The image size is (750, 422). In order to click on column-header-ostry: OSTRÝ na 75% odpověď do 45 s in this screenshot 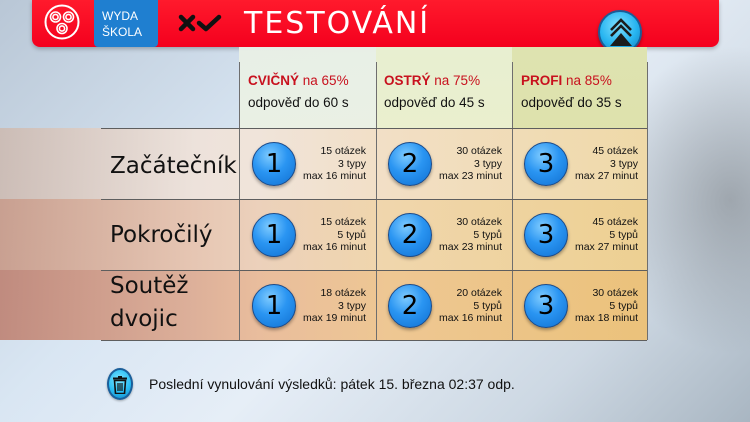, I will do `click(434, 92)`.